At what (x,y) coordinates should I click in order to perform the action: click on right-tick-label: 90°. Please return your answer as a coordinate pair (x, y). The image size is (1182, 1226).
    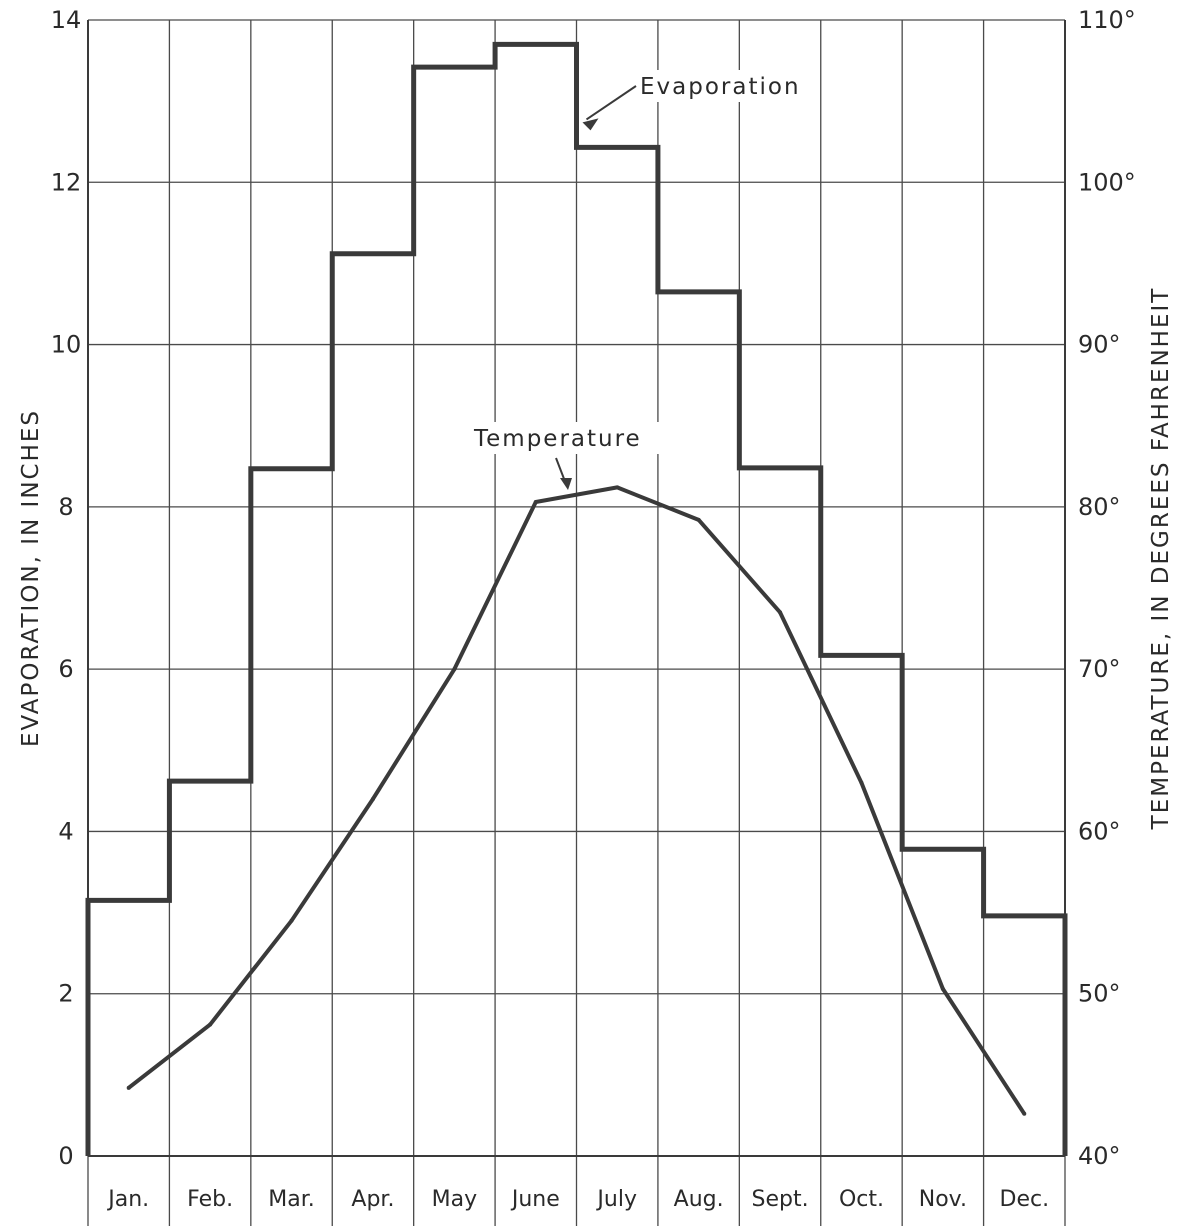
    Looking at the image, I should click on (1099, 345).